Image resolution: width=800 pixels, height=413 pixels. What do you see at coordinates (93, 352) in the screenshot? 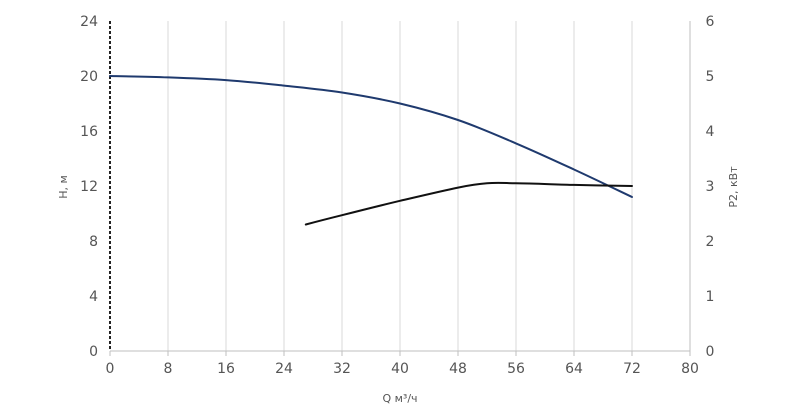
I see `y-left-tick-label: 0` at bounding box center [93, 352].